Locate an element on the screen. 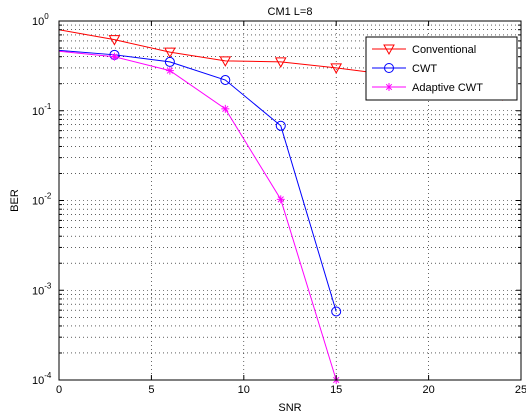 This screenshot has height=417, width=526. x-axis-label: SNR is located at coordinates (289, 408).